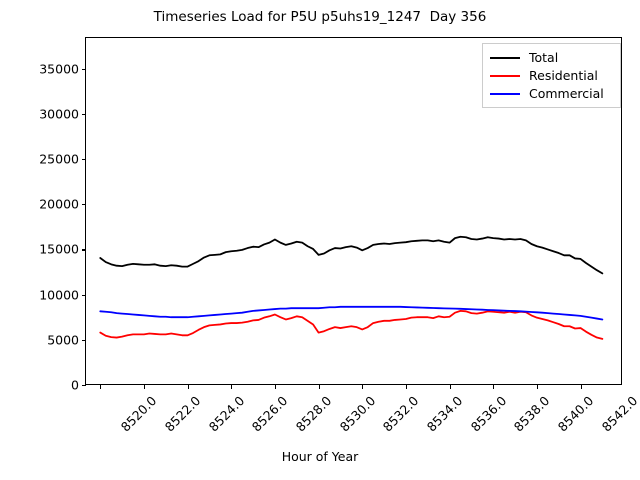 This screenshot has width=640, height=480. What do you see at coordinates (63, 340) in the screenshot?
I see `y-tick-label: 5000` at bounding box center [63, 340].